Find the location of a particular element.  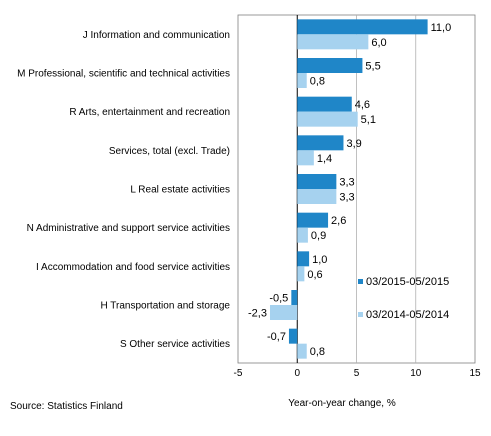

category-label: R Arts, entertainment and recreation is located at coordinates (149, 112).